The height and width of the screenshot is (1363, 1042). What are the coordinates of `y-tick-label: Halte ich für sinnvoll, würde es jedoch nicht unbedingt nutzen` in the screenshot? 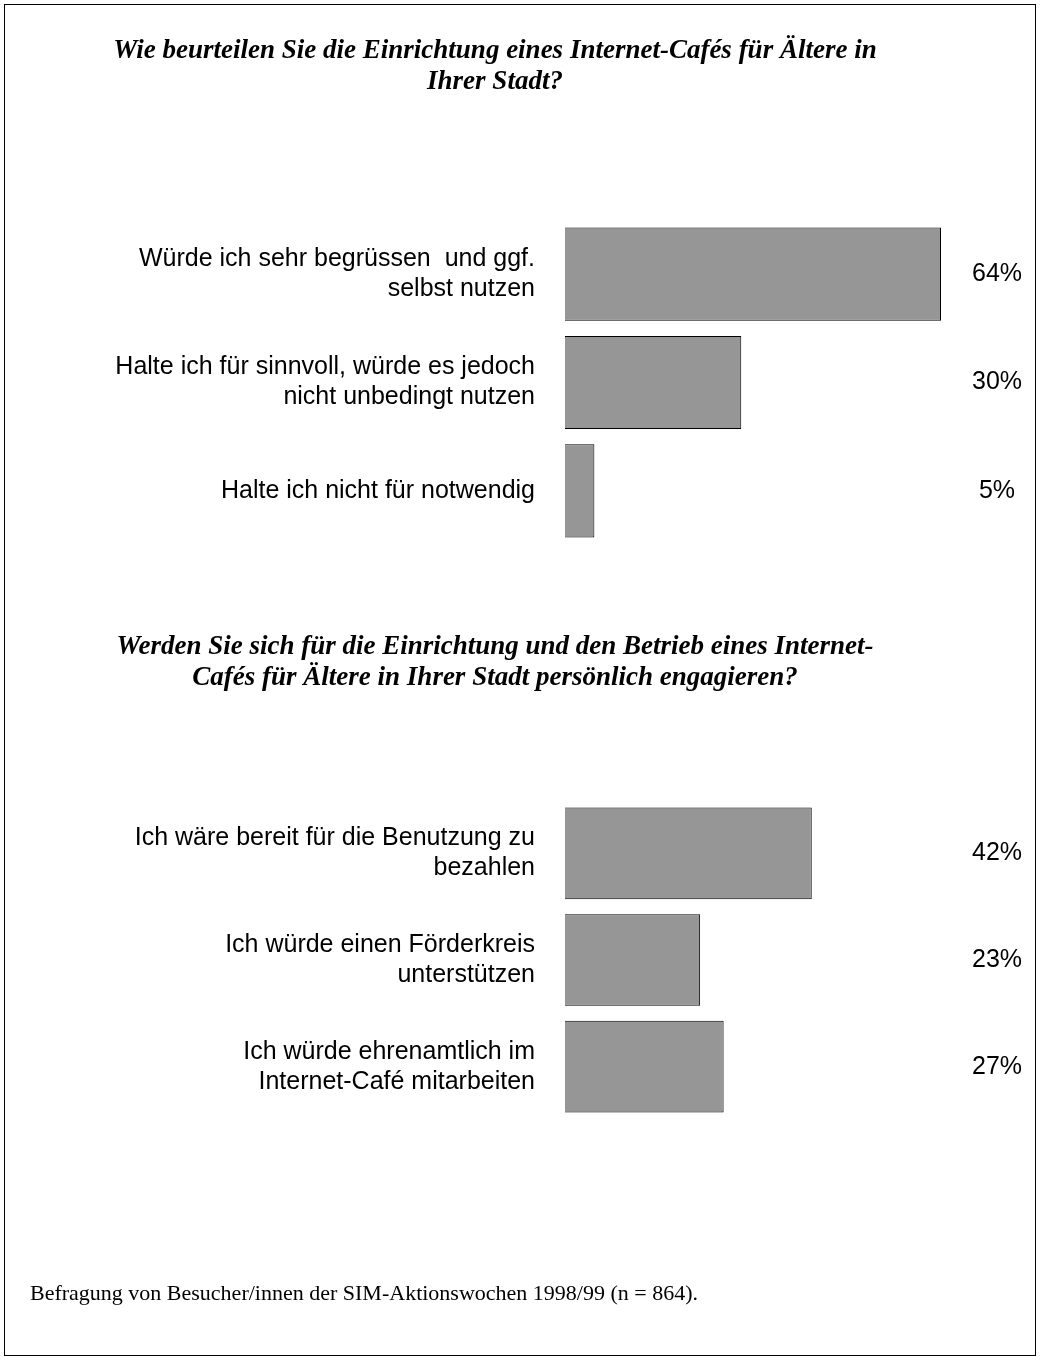 It's located at (325, 380).